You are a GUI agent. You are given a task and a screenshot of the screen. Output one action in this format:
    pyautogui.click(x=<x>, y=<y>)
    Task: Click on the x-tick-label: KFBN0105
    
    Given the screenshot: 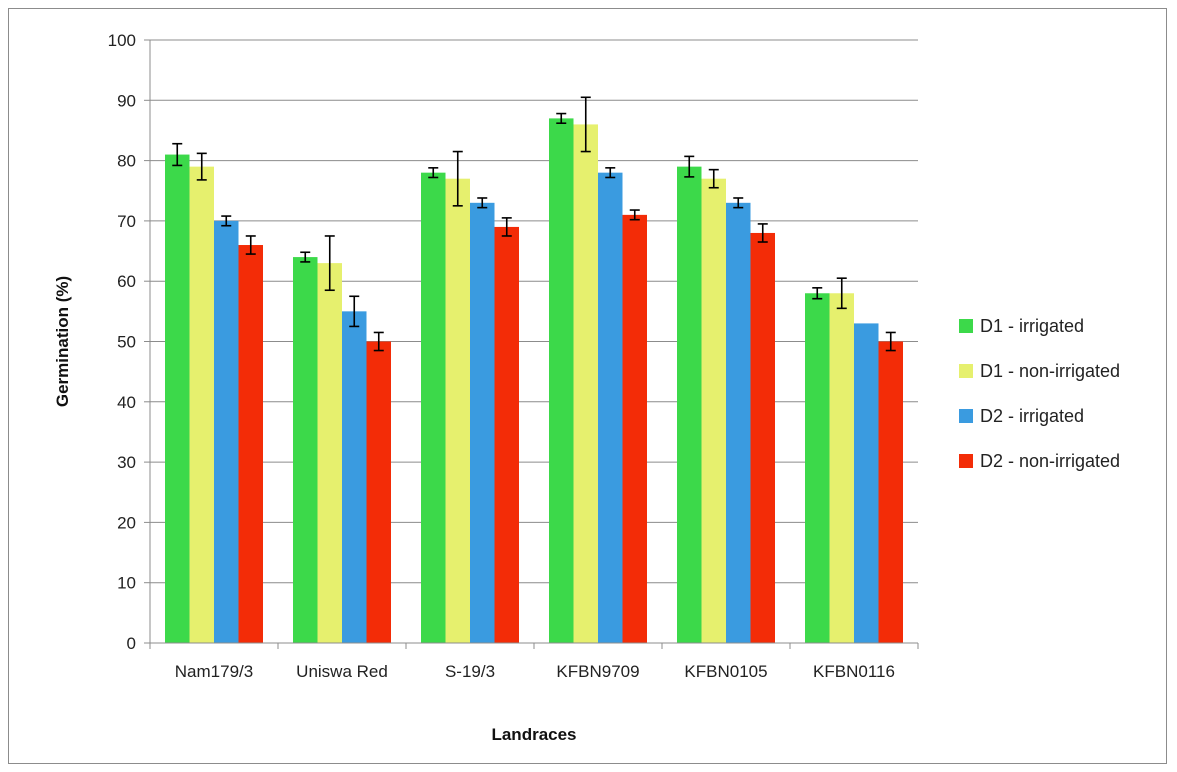 What is the action you would take?
    pyautogui.click(x=725, y=671)
    